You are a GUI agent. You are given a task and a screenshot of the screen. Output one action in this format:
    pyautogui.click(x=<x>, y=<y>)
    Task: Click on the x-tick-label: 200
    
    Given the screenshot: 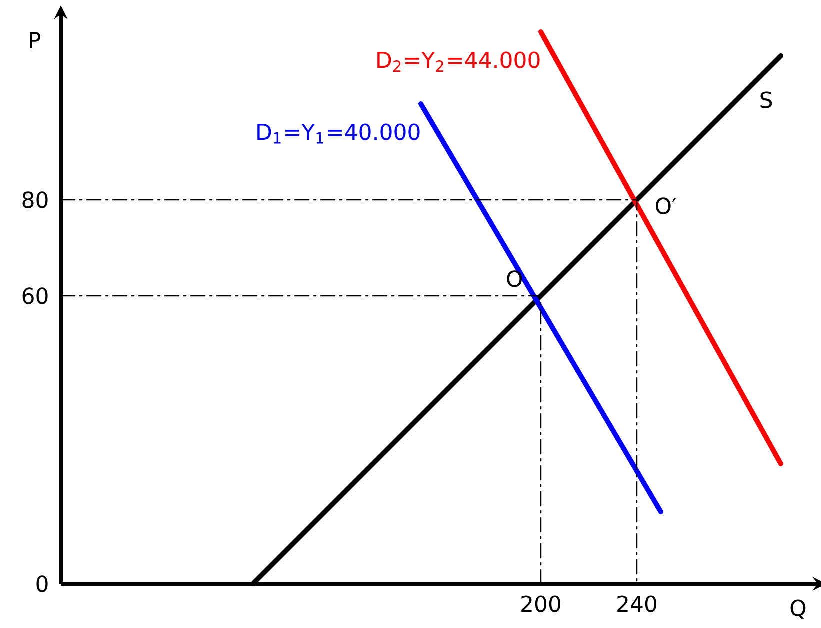 What is the action you would take?
    pyautogui.click(x=541, y=604)
    